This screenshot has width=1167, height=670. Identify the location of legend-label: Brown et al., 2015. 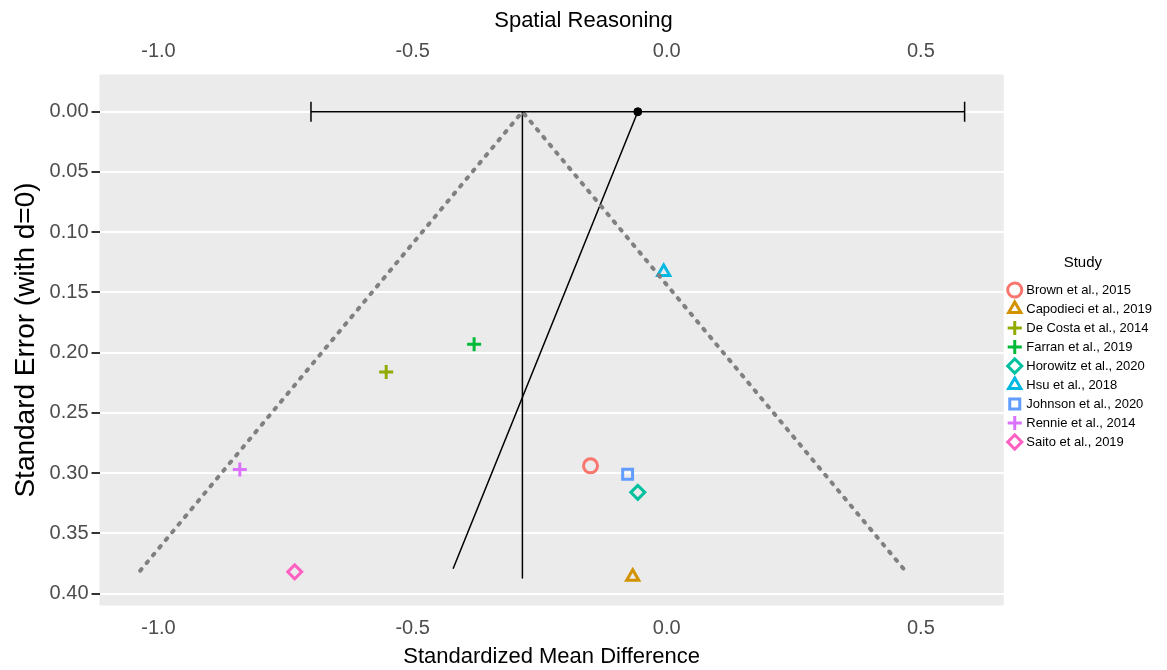
(1079, 289).